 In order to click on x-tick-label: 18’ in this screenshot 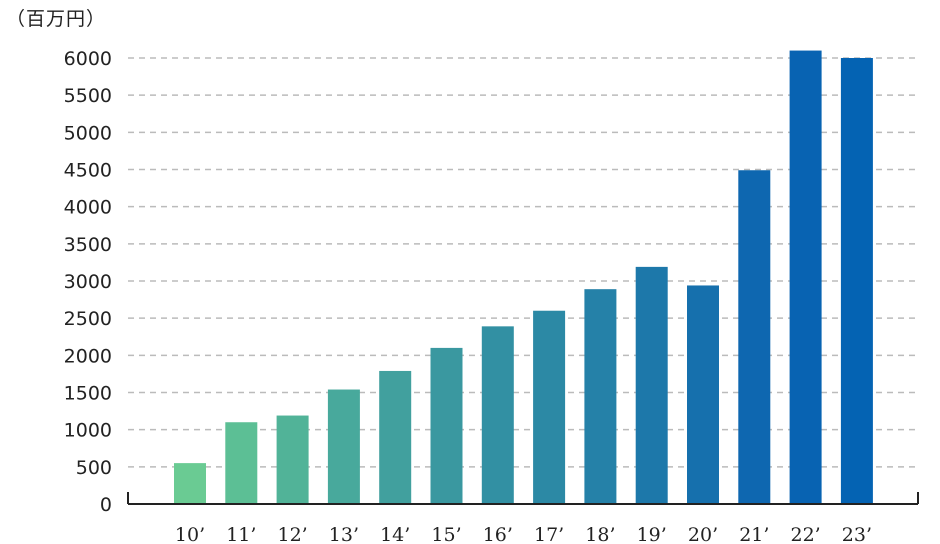, I will do `click(600, 534)`.